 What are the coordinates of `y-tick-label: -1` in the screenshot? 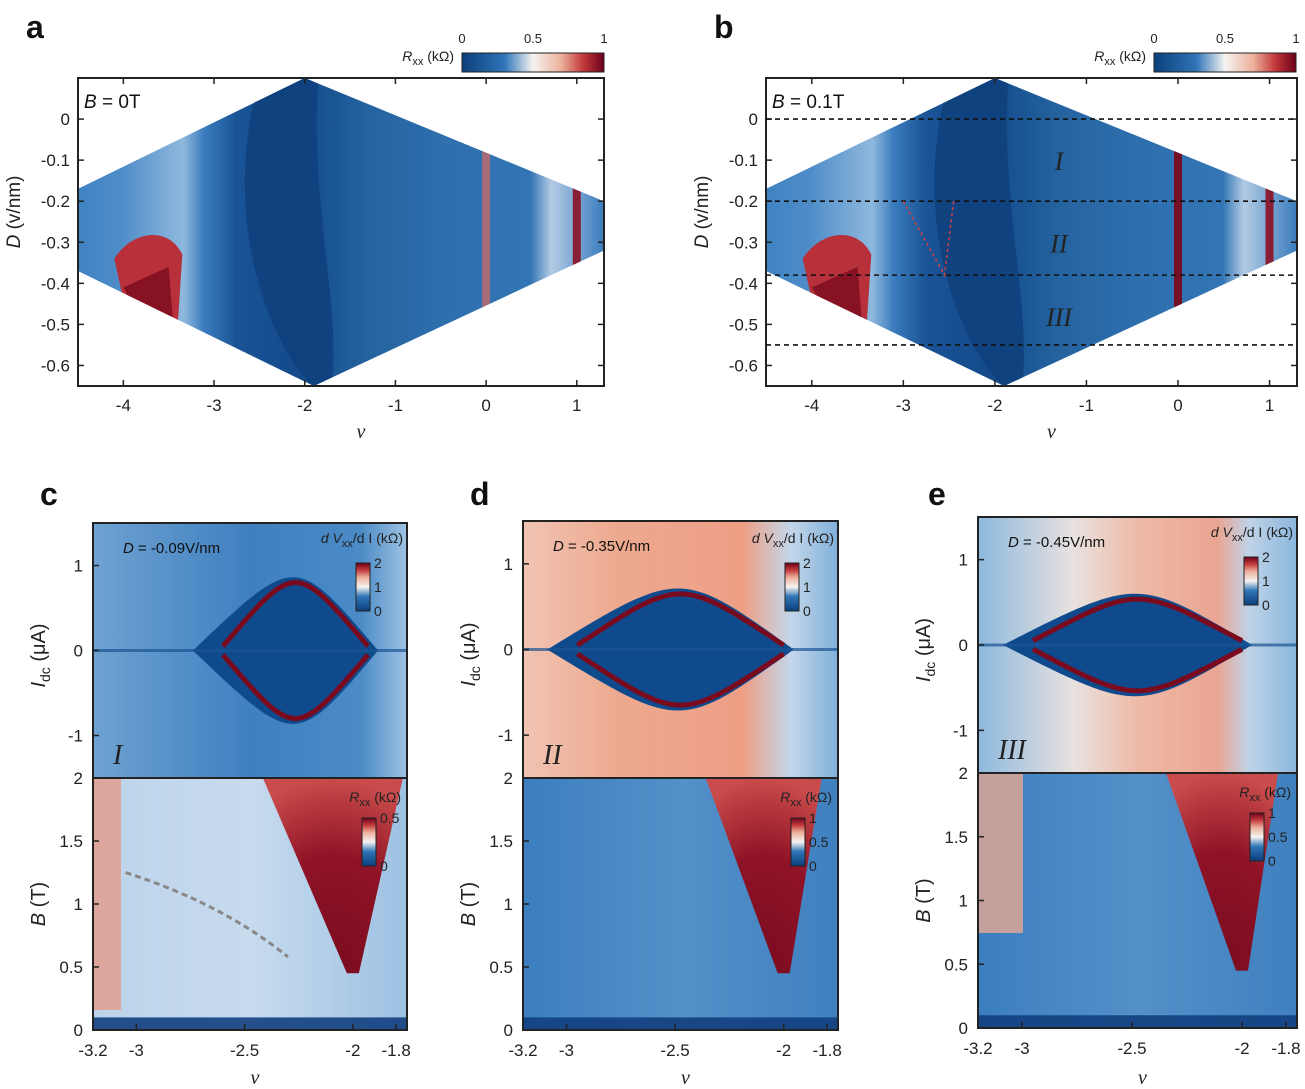 It's located at (505, 735).